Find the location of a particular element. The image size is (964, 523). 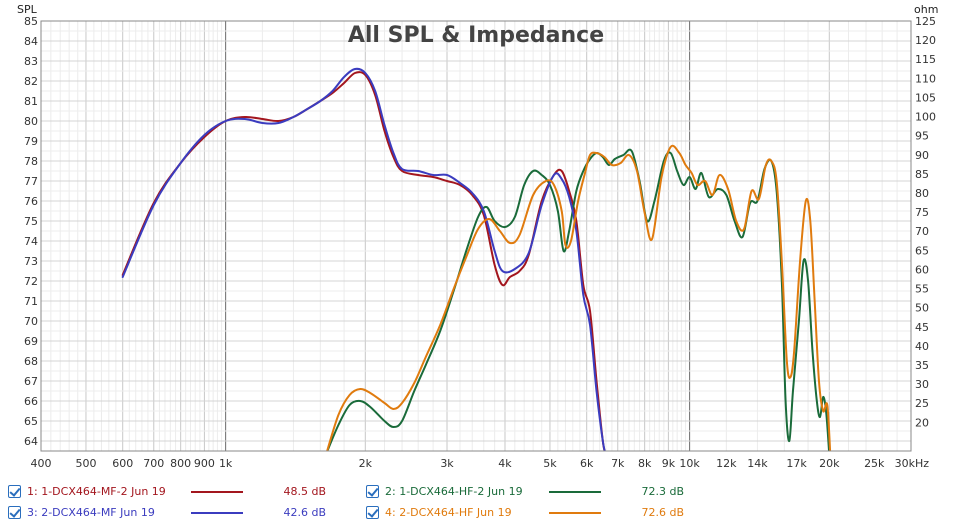

legend-item-2: 2: 1-DCX464-HF-2 Jun 19 is located at coordinates (444, 491).